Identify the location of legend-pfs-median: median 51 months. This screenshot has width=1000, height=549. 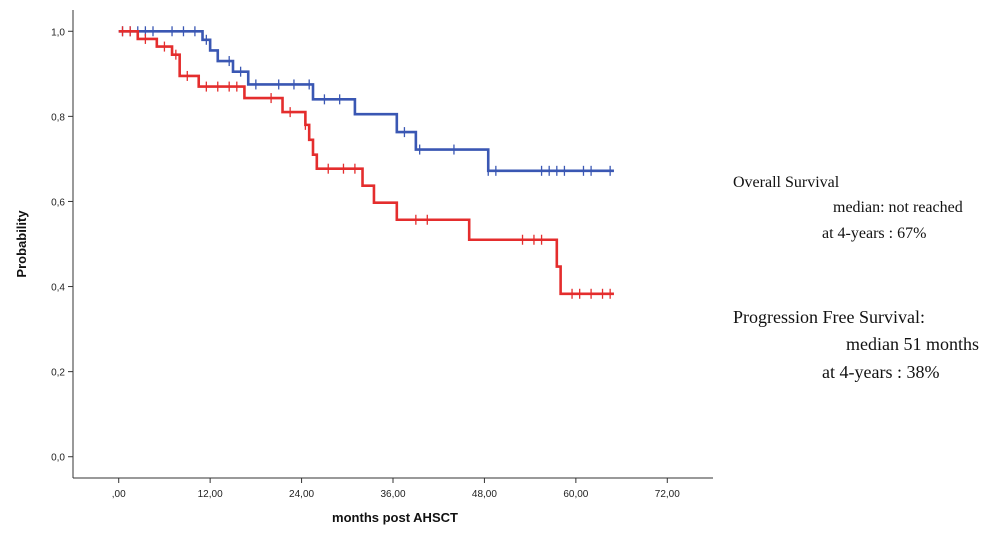
(912, 344).